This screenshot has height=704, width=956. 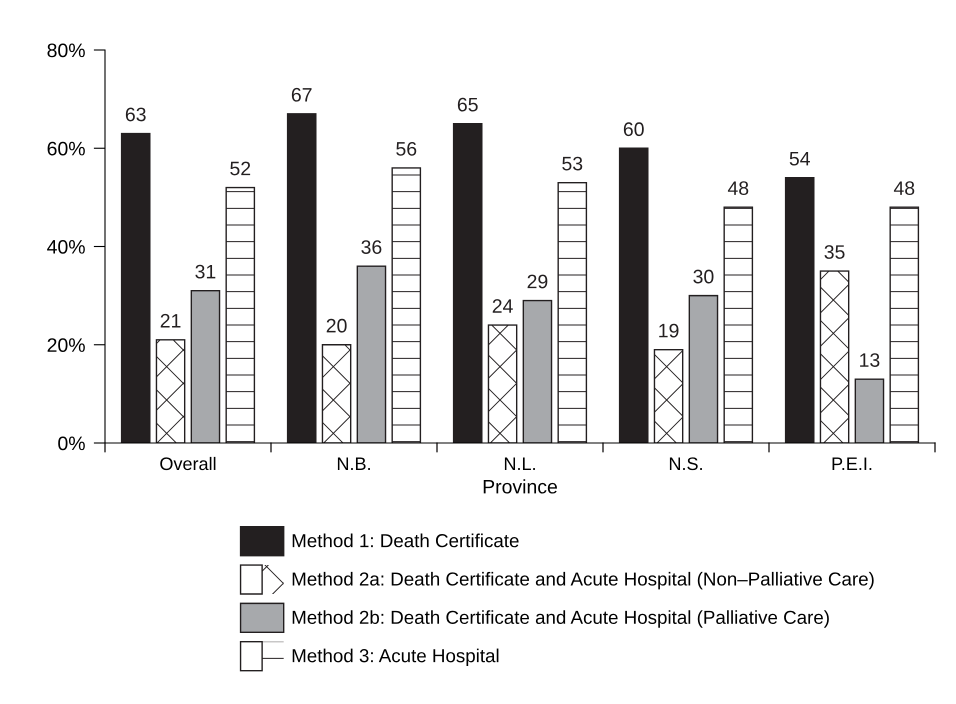 What do you see at coordinates (395, 657) in the screenshot?
I see `legend-label: Method 3: Acute Hospital` at bounding box center [395, 657].